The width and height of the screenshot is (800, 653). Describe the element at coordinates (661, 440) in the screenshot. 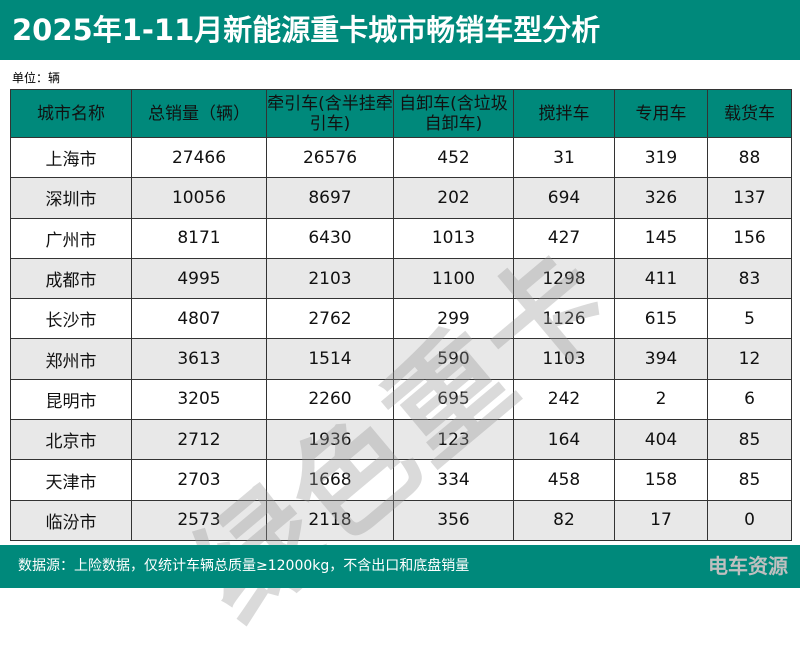

I see `value-cell: 404` at that location.